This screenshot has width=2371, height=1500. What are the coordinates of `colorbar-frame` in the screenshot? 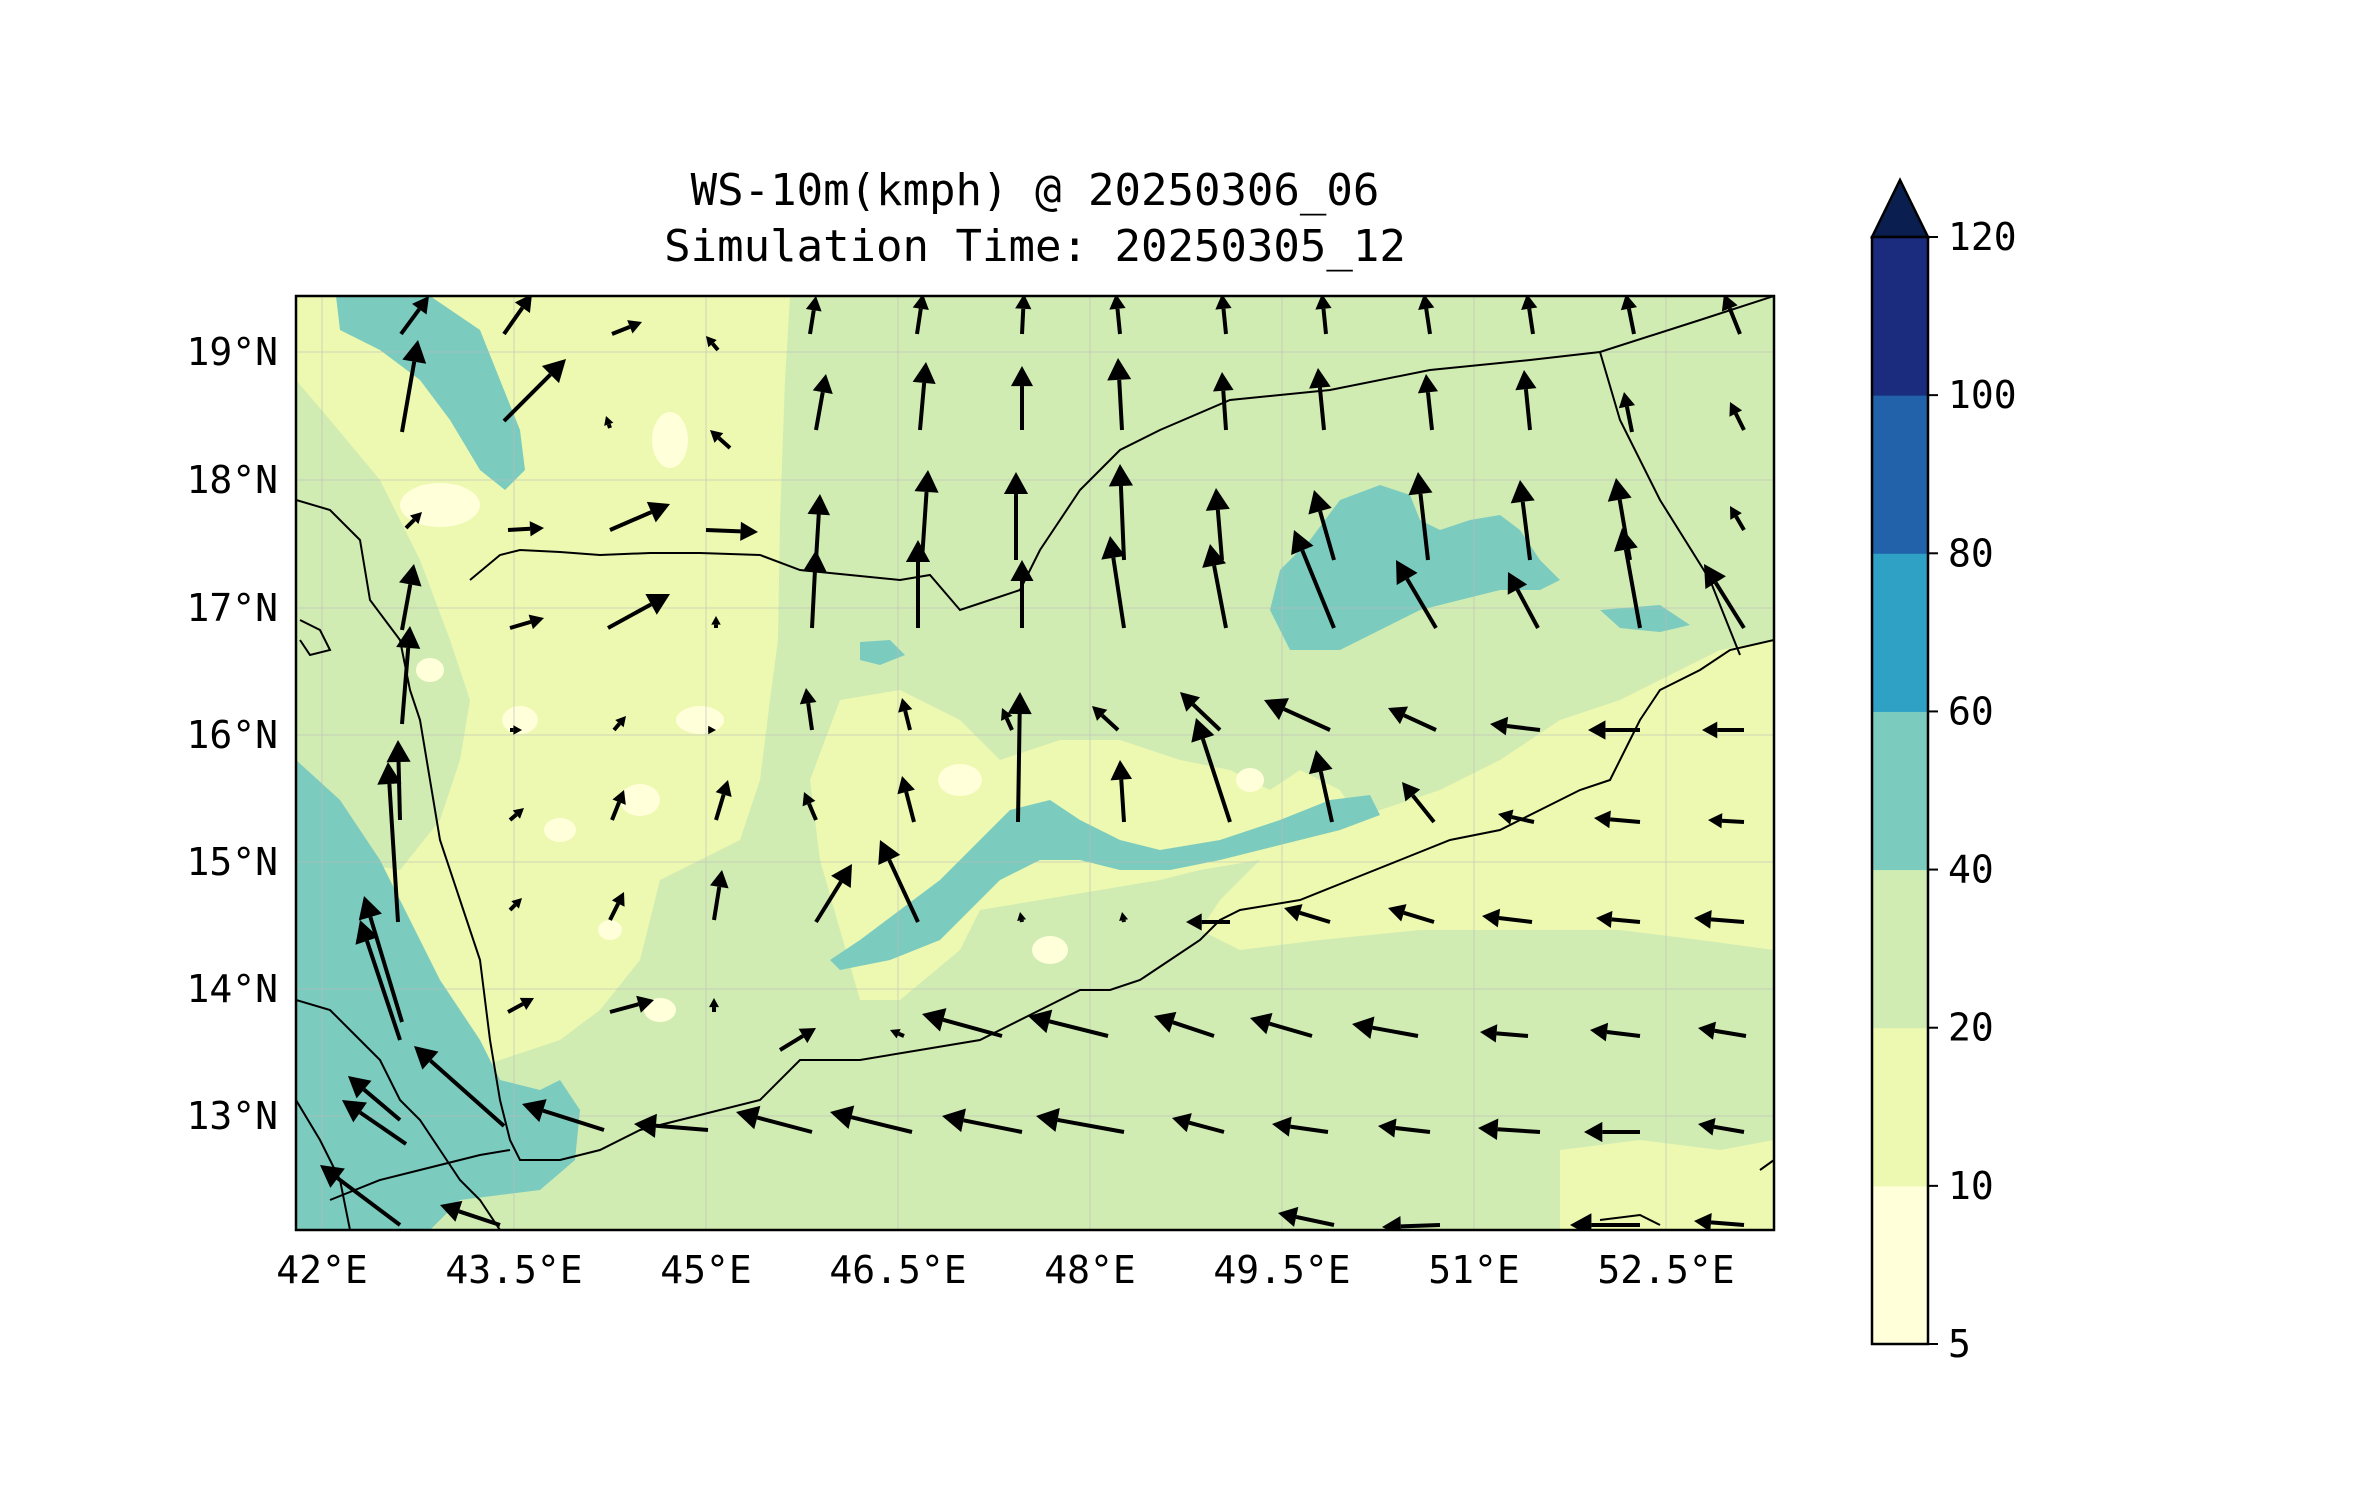 It's located at (1900, 790).